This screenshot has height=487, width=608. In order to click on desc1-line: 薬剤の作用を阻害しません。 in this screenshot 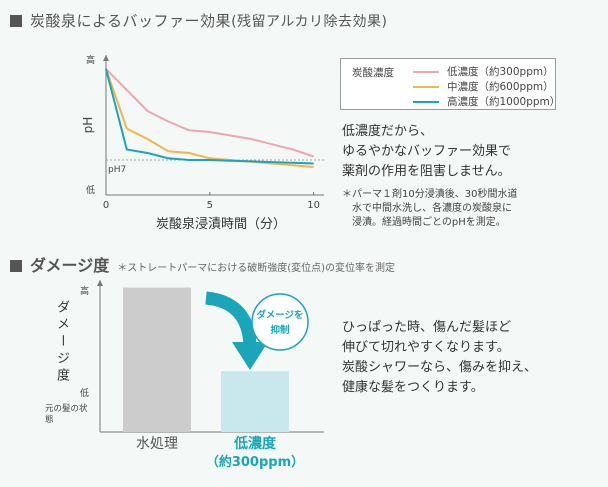, I will do `click(426, 171)`.